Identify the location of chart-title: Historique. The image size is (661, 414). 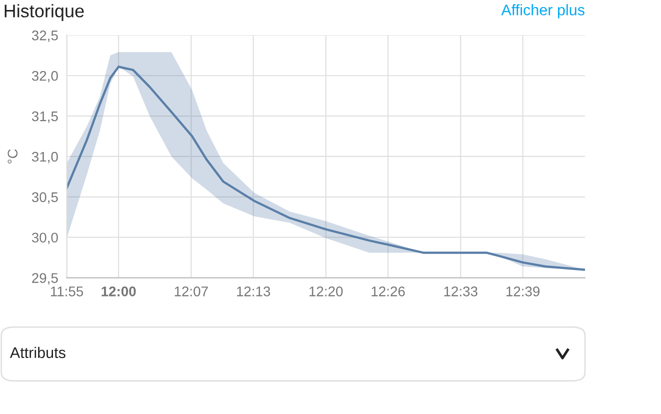
(44, 12).